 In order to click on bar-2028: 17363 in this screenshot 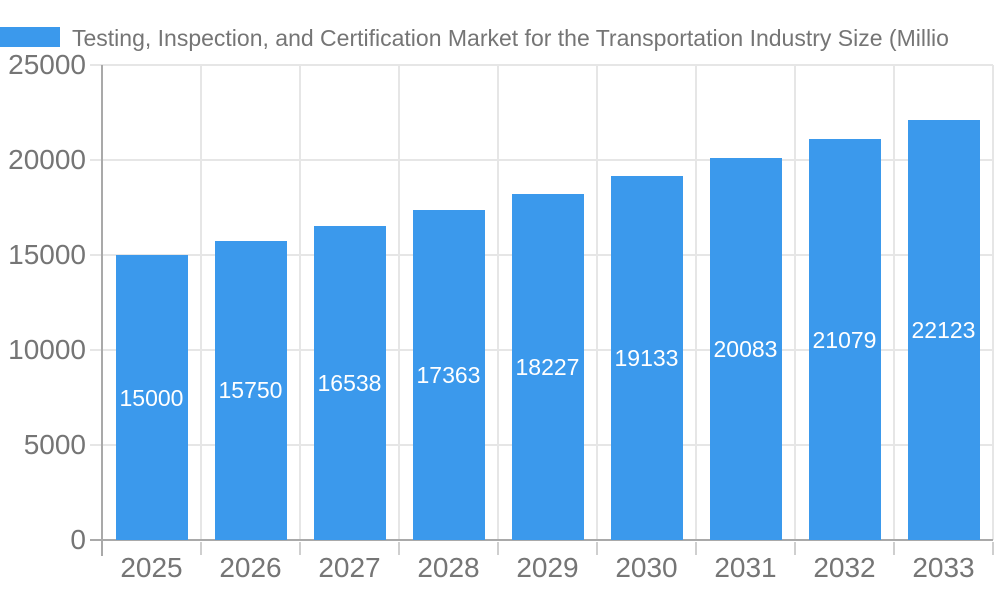, I will do `click(448, 375)`.